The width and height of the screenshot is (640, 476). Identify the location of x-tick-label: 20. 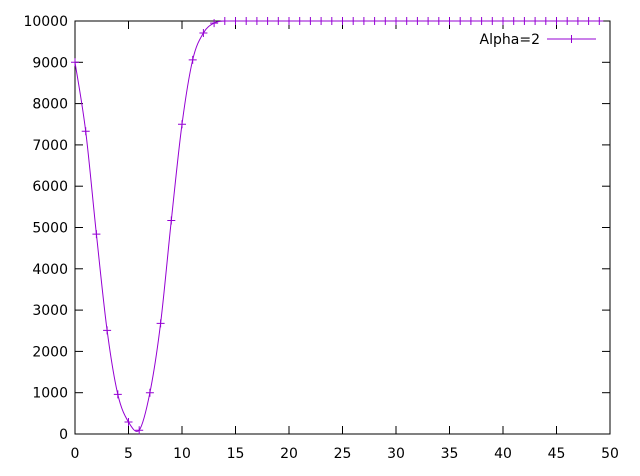
(289, 454).